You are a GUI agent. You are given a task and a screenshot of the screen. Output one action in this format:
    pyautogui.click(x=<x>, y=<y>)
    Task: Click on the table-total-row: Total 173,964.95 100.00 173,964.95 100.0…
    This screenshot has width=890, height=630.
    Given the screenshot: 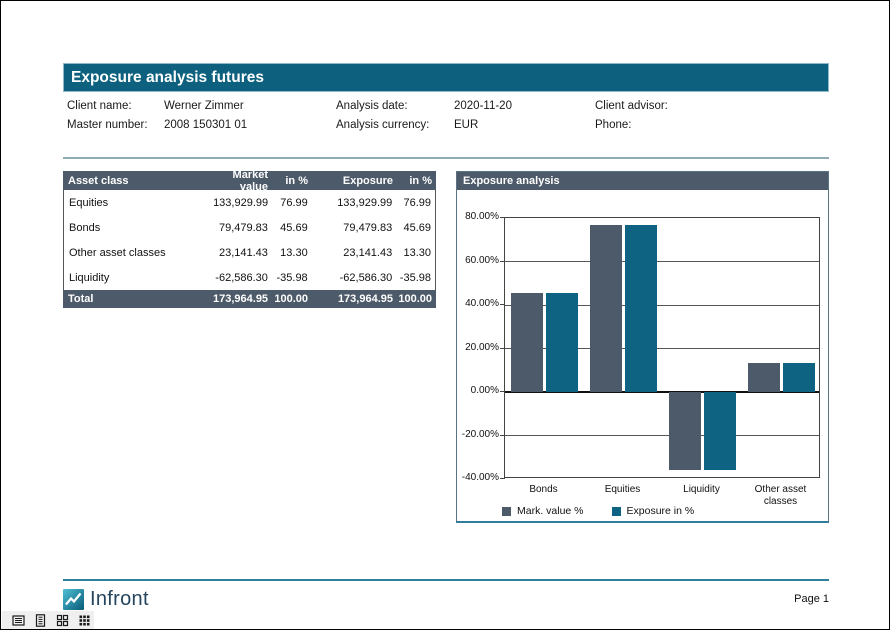 What is the action you would take?
    pyautogui.click(x=249, y=299)
    